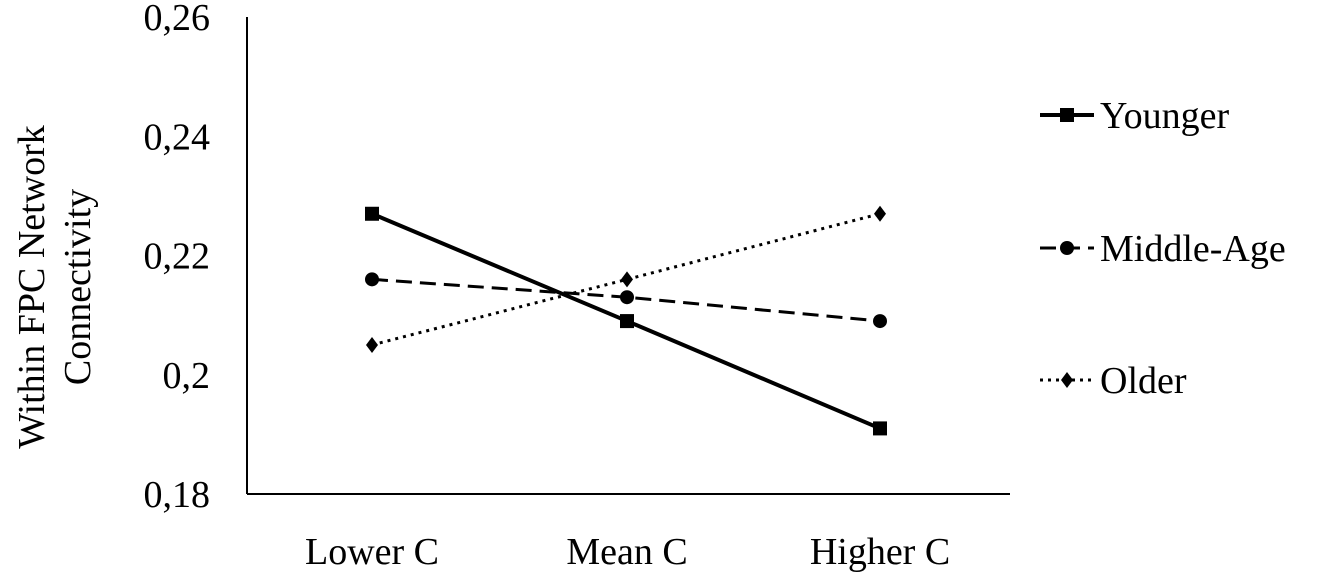  I want to click on x-tick-label: Higher C, so click(880, 552).